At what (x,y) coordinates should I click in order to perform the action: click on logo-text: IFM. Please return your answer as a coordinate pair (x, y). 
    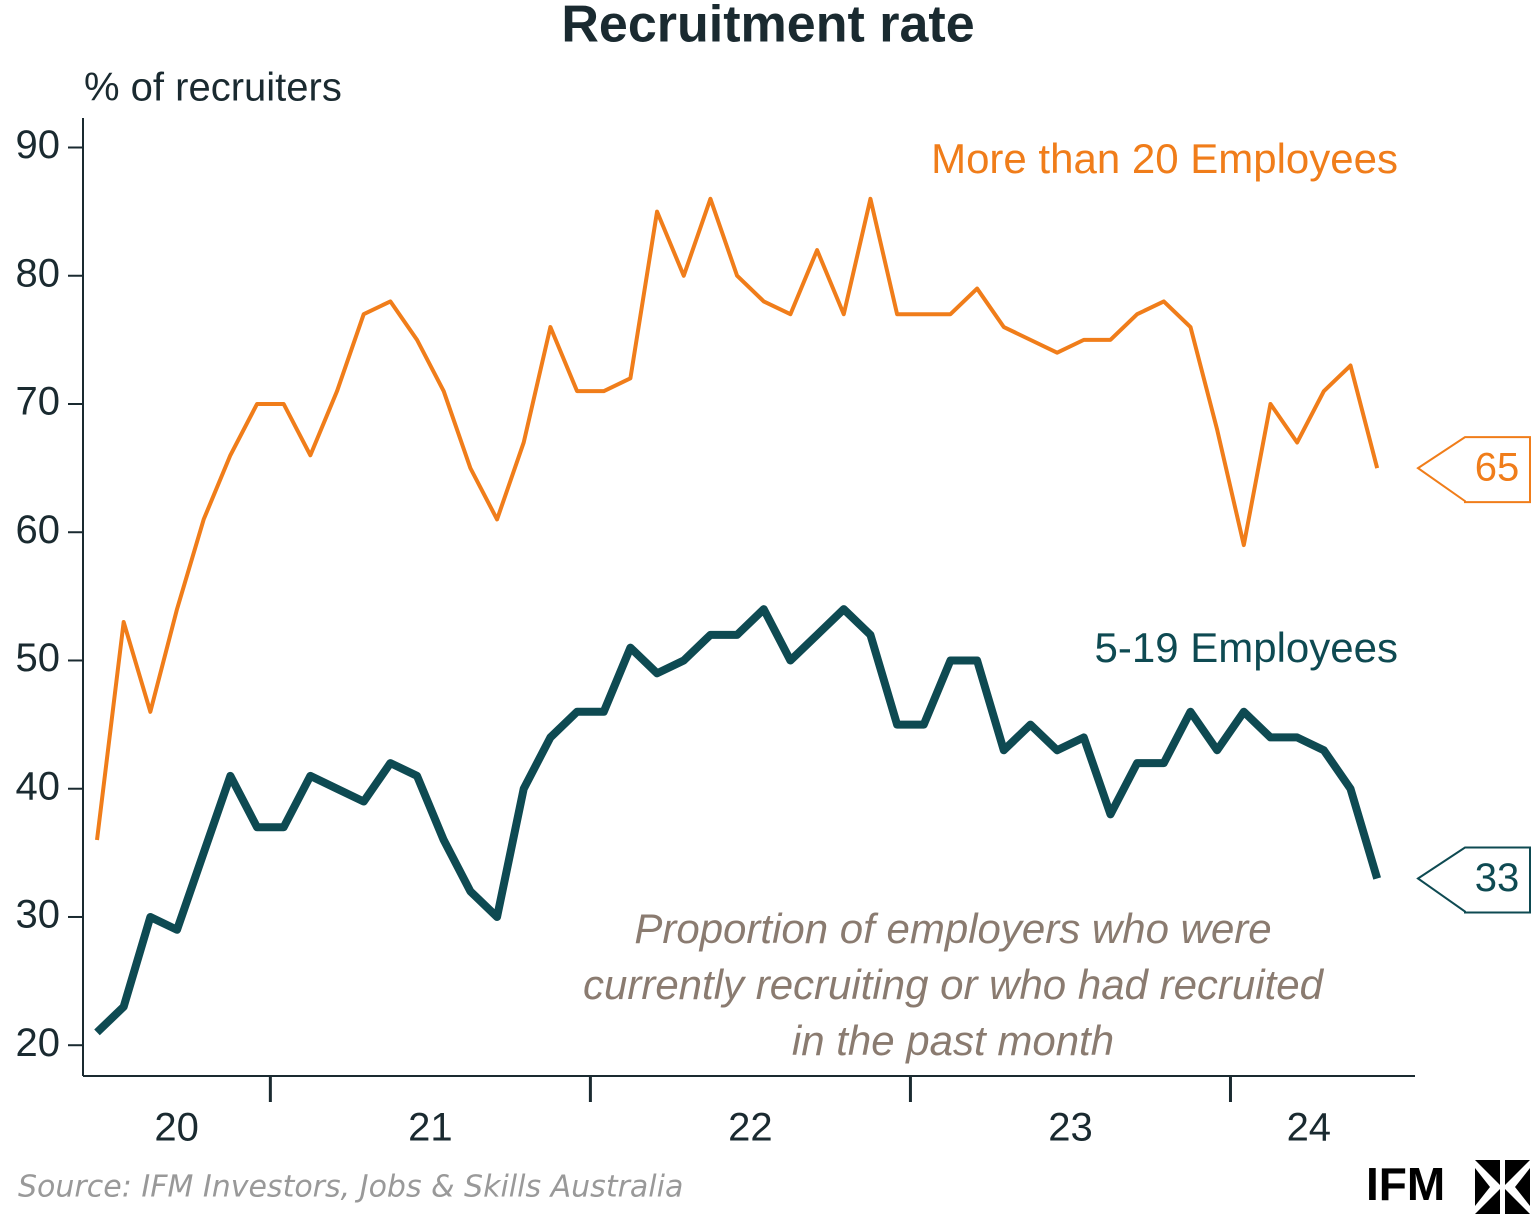
    Looking at the image, I should click on (1405, 1184).